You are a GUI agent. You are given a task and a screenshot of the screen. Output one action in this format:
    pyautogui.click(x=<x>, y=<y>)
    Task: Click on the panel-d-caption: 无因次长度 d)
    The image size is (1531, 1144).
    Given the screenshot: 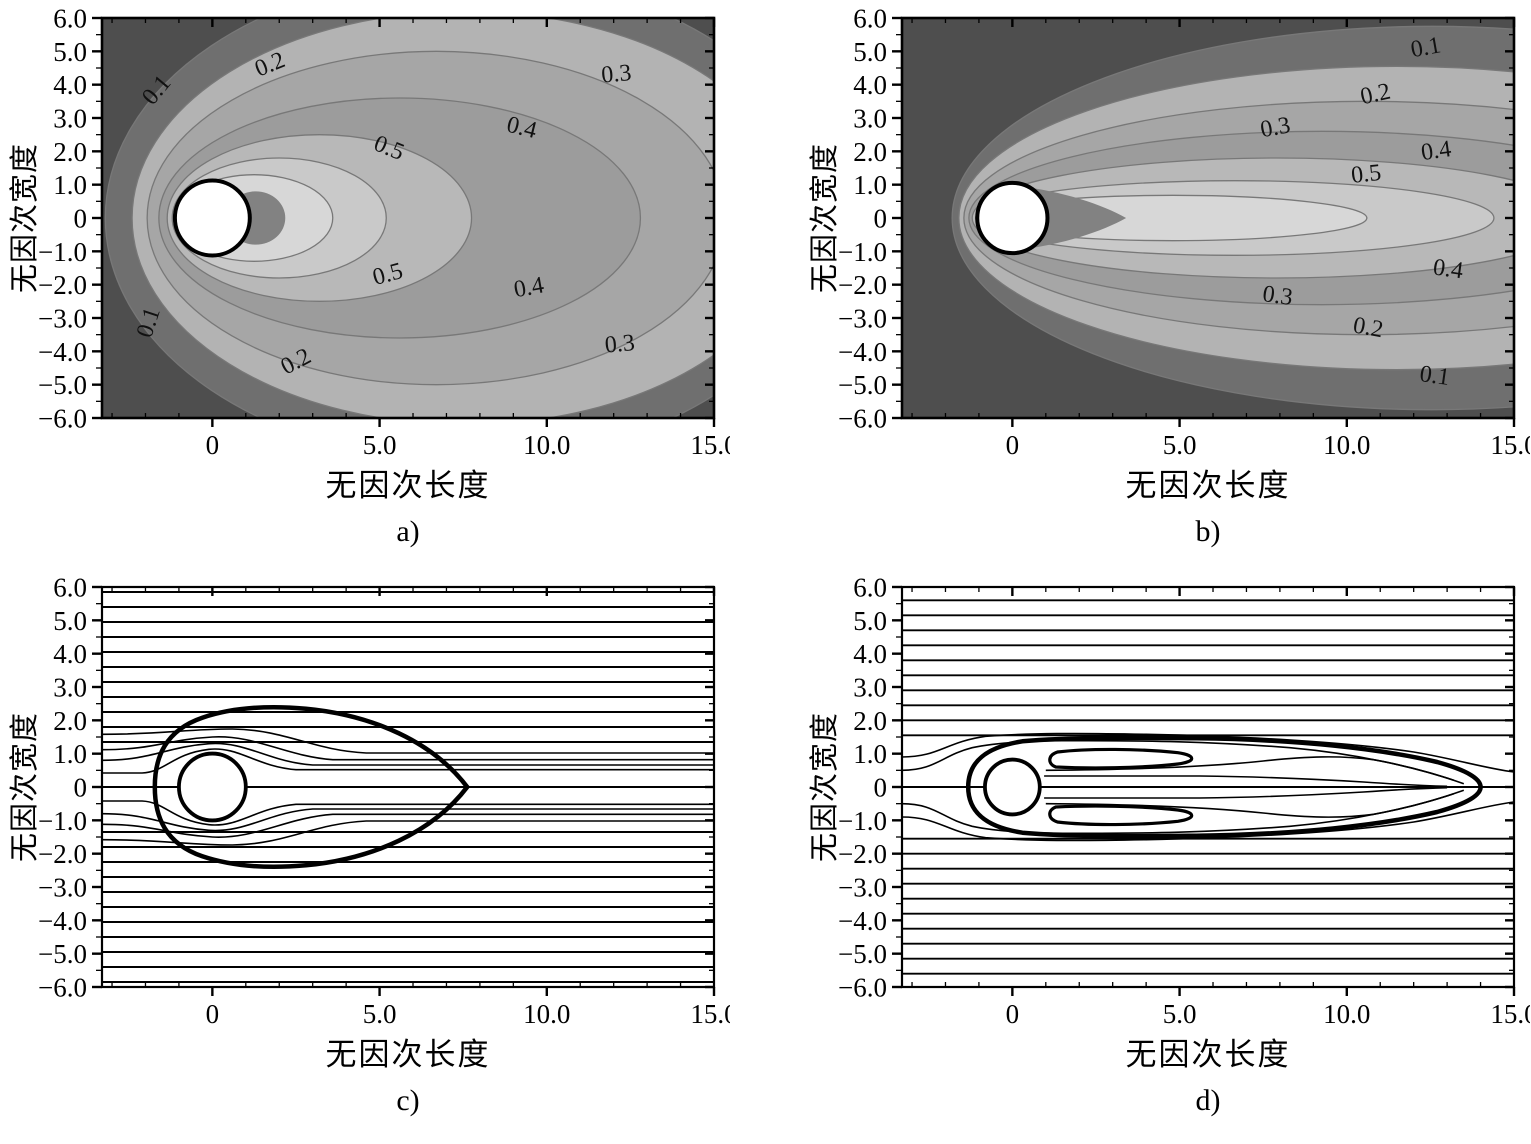 What is the action you would take?
    pyautogui.click(x=1208, y=1073)
    